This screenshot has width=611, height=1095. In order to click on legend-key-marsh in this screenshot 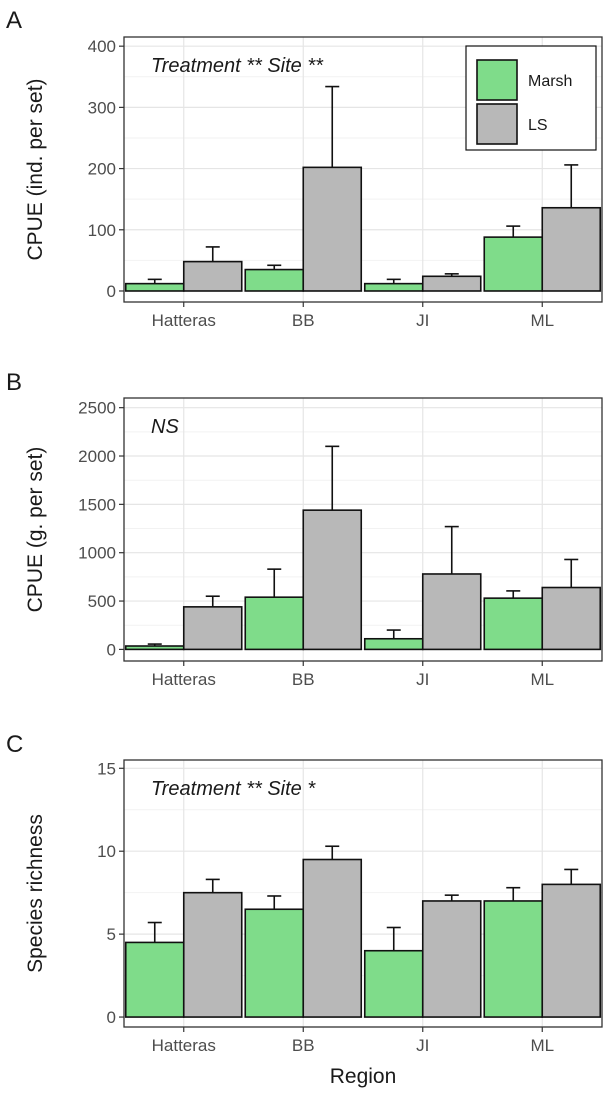, I will do `click(497, 80)`.